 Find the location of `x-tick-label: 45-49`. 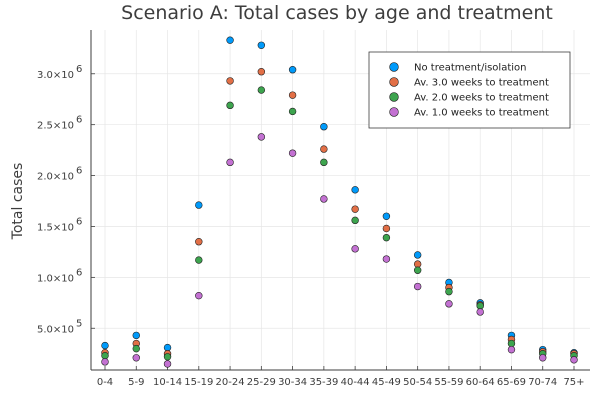

x-tick-label: 45-49 is located at coordinates (386, 382).